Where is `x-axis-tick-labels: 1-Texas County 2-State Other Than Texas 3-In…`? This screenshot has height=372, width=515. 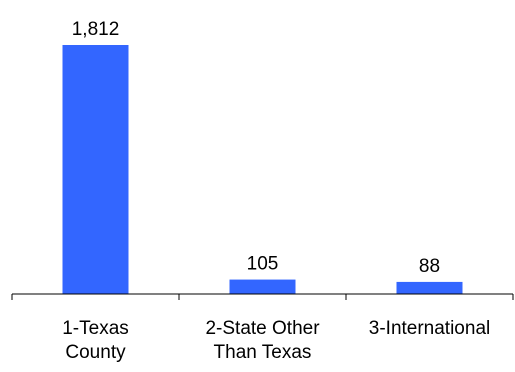 x-axis-tick-labels: 1-Texas County 2-State Other Than Texas 3-In… is located at coordinates (276, 340).